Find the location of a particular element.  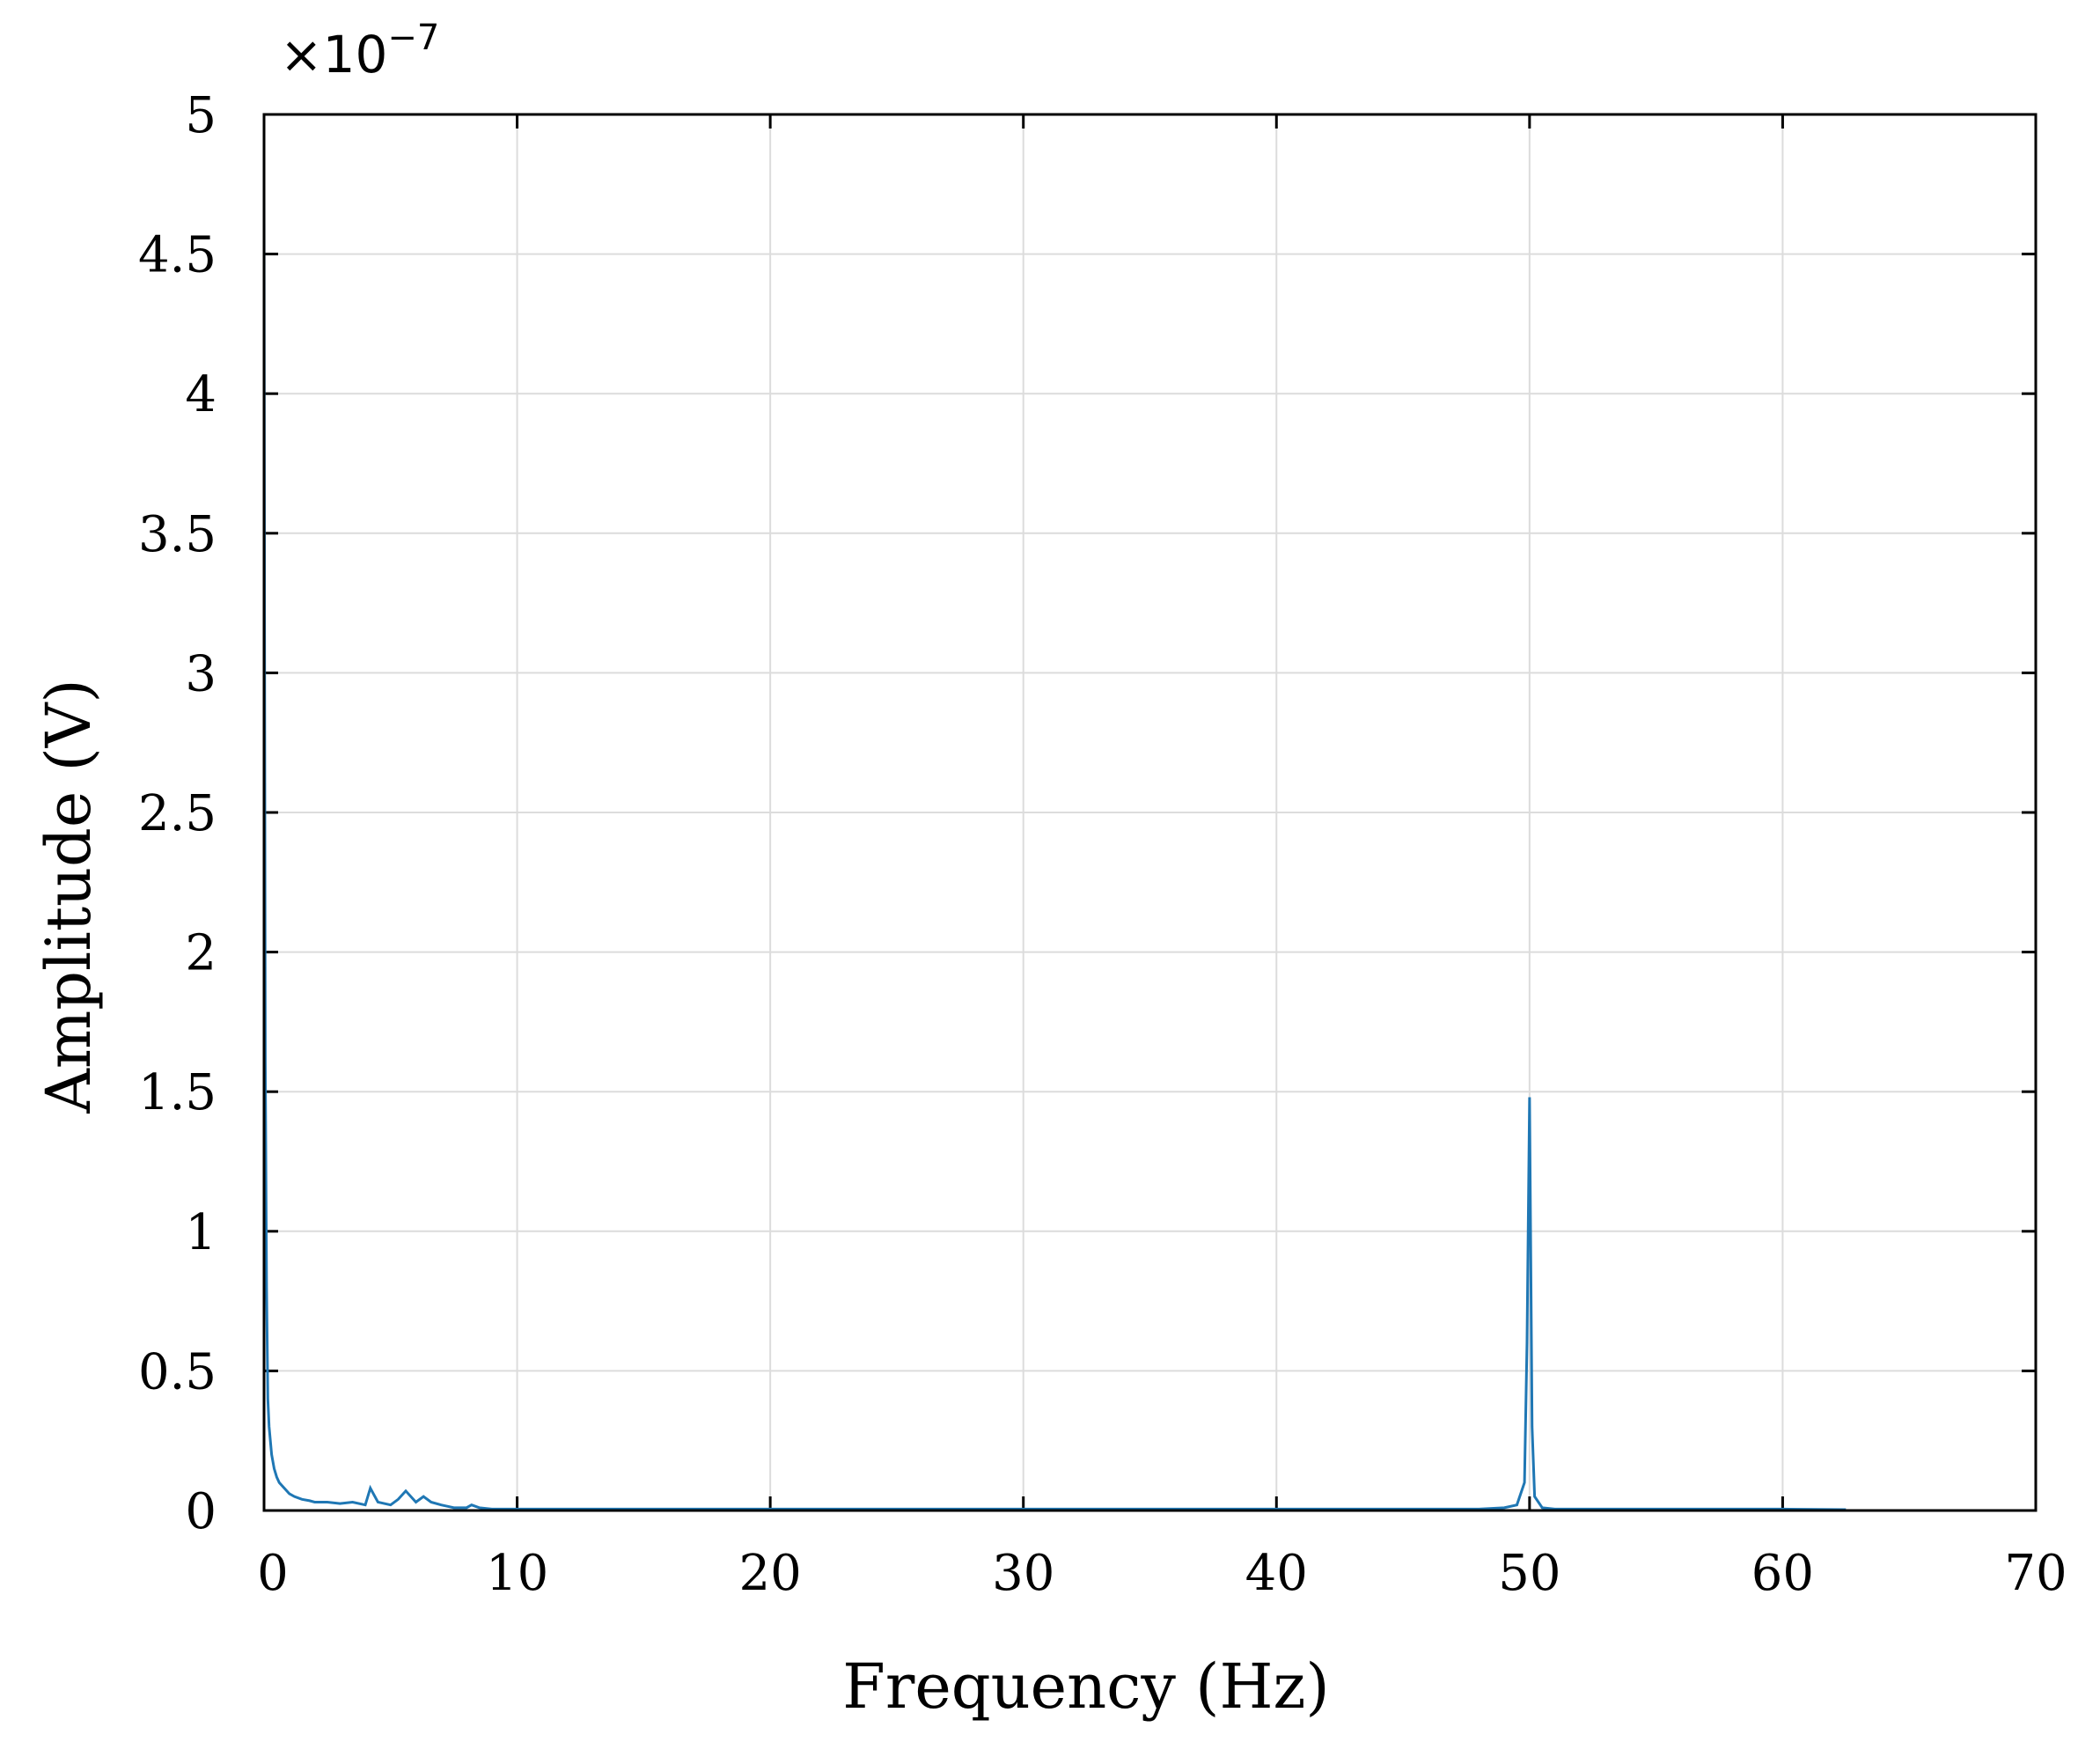

y-tick-label: 2.5 is located at coordinates (177, 814).